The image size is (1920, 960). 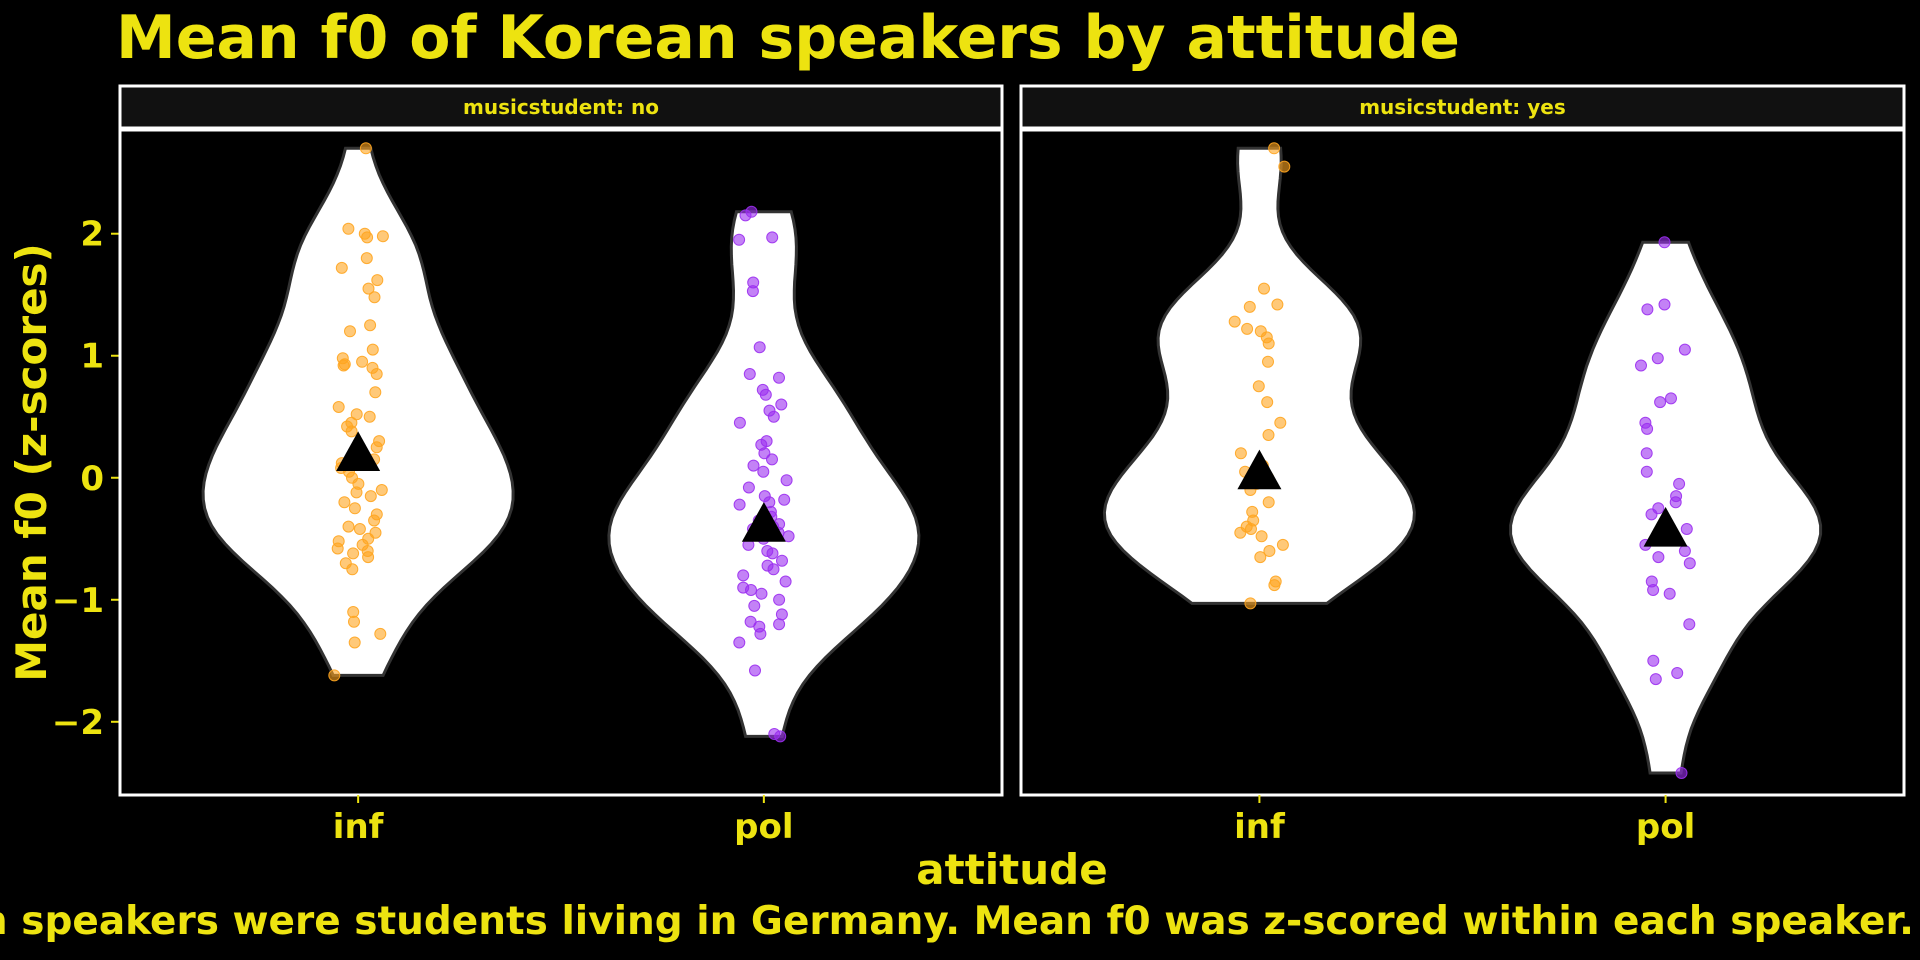 What do you see at coordinates (788, 38) in the screenshot?
I see `chart-title: Mean f0 of Korean speakers by attitude` at bounding box center [788, 38].